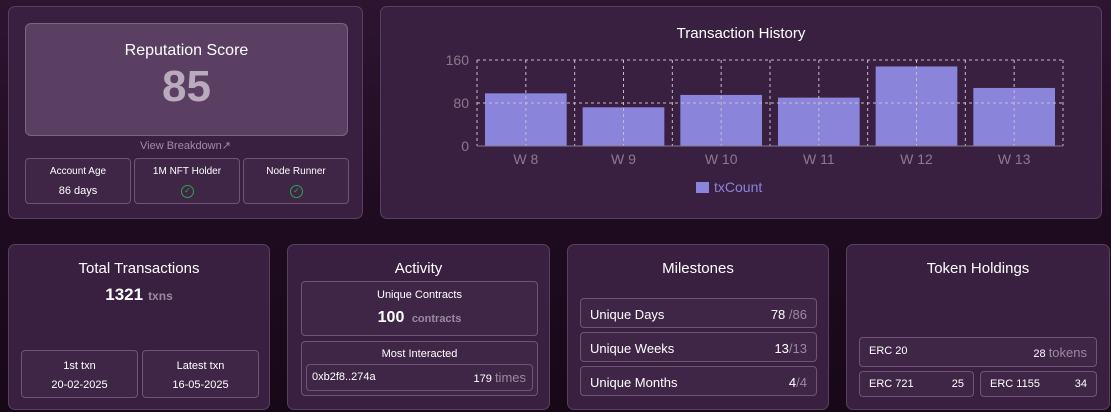  What do you see at coordinates (186, 86) in the screenshot?
I see `reputation-score: 85` at bounding box center [186, 86].